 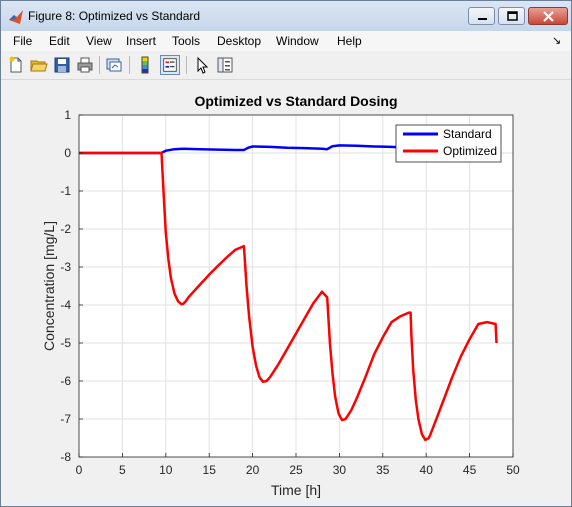 I want to click on series-line-standard, so click(x=247, y=149).